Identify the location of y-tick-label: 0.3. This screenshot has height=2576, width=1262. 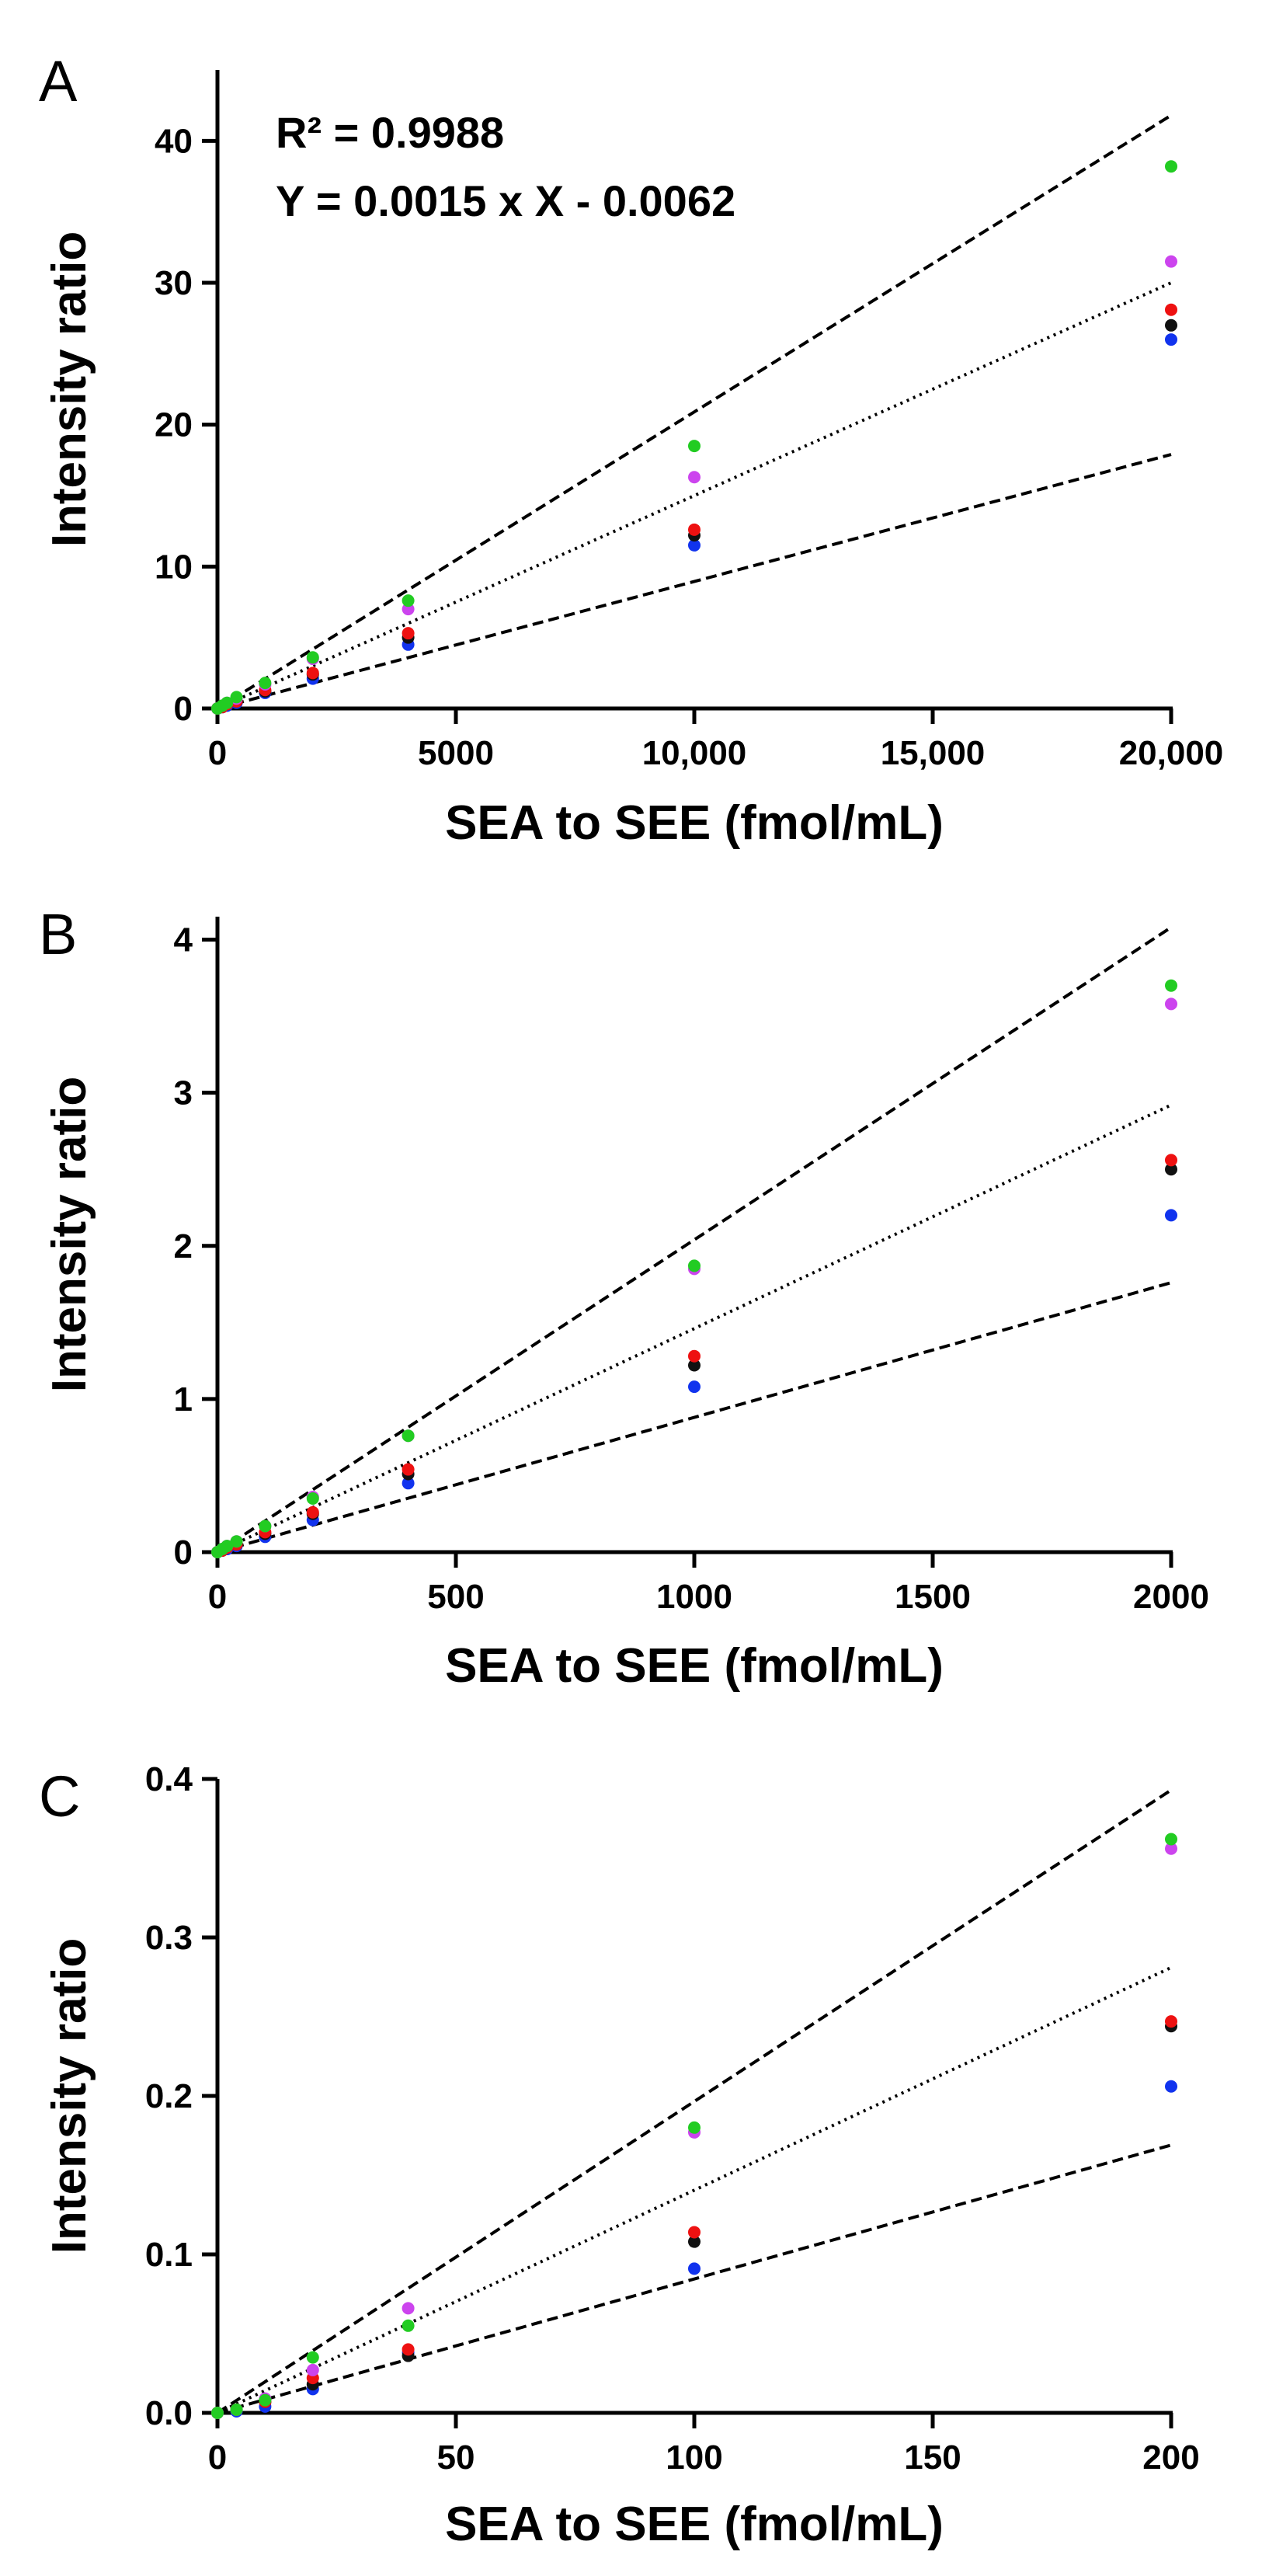
(169, 1938).